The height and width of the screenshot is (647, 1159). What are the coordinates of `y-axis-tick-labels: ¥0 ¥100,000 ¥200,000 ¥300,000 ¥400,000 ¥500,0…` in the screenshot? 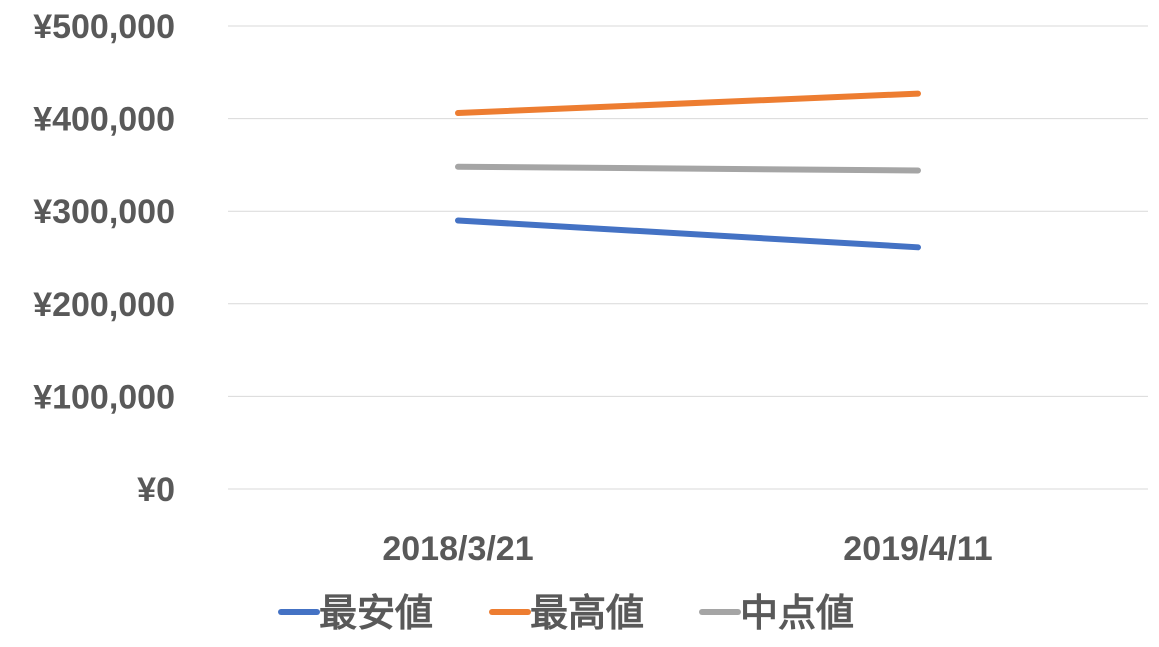 It's located at (104, 258).